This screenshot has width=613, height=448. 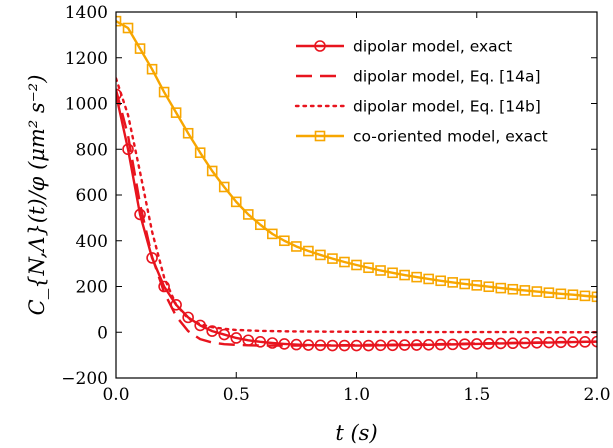 What do you see at coordinates (92, 150) in the screenshot?
I see `y-tick-label: 800` at bounding box center [92, 150].